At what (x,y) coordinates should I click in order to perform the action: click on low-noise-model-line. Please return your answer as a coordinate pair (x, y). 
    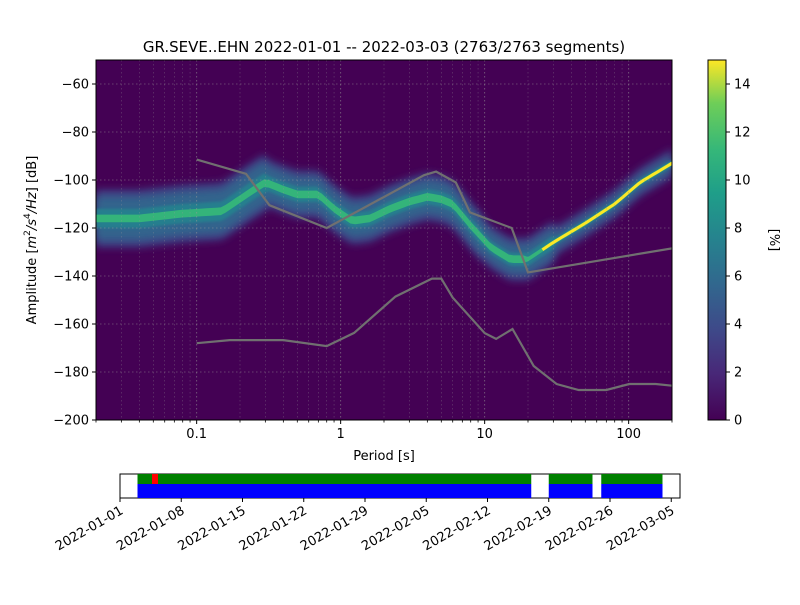
    Looking at the image, I should click on (434, 334).